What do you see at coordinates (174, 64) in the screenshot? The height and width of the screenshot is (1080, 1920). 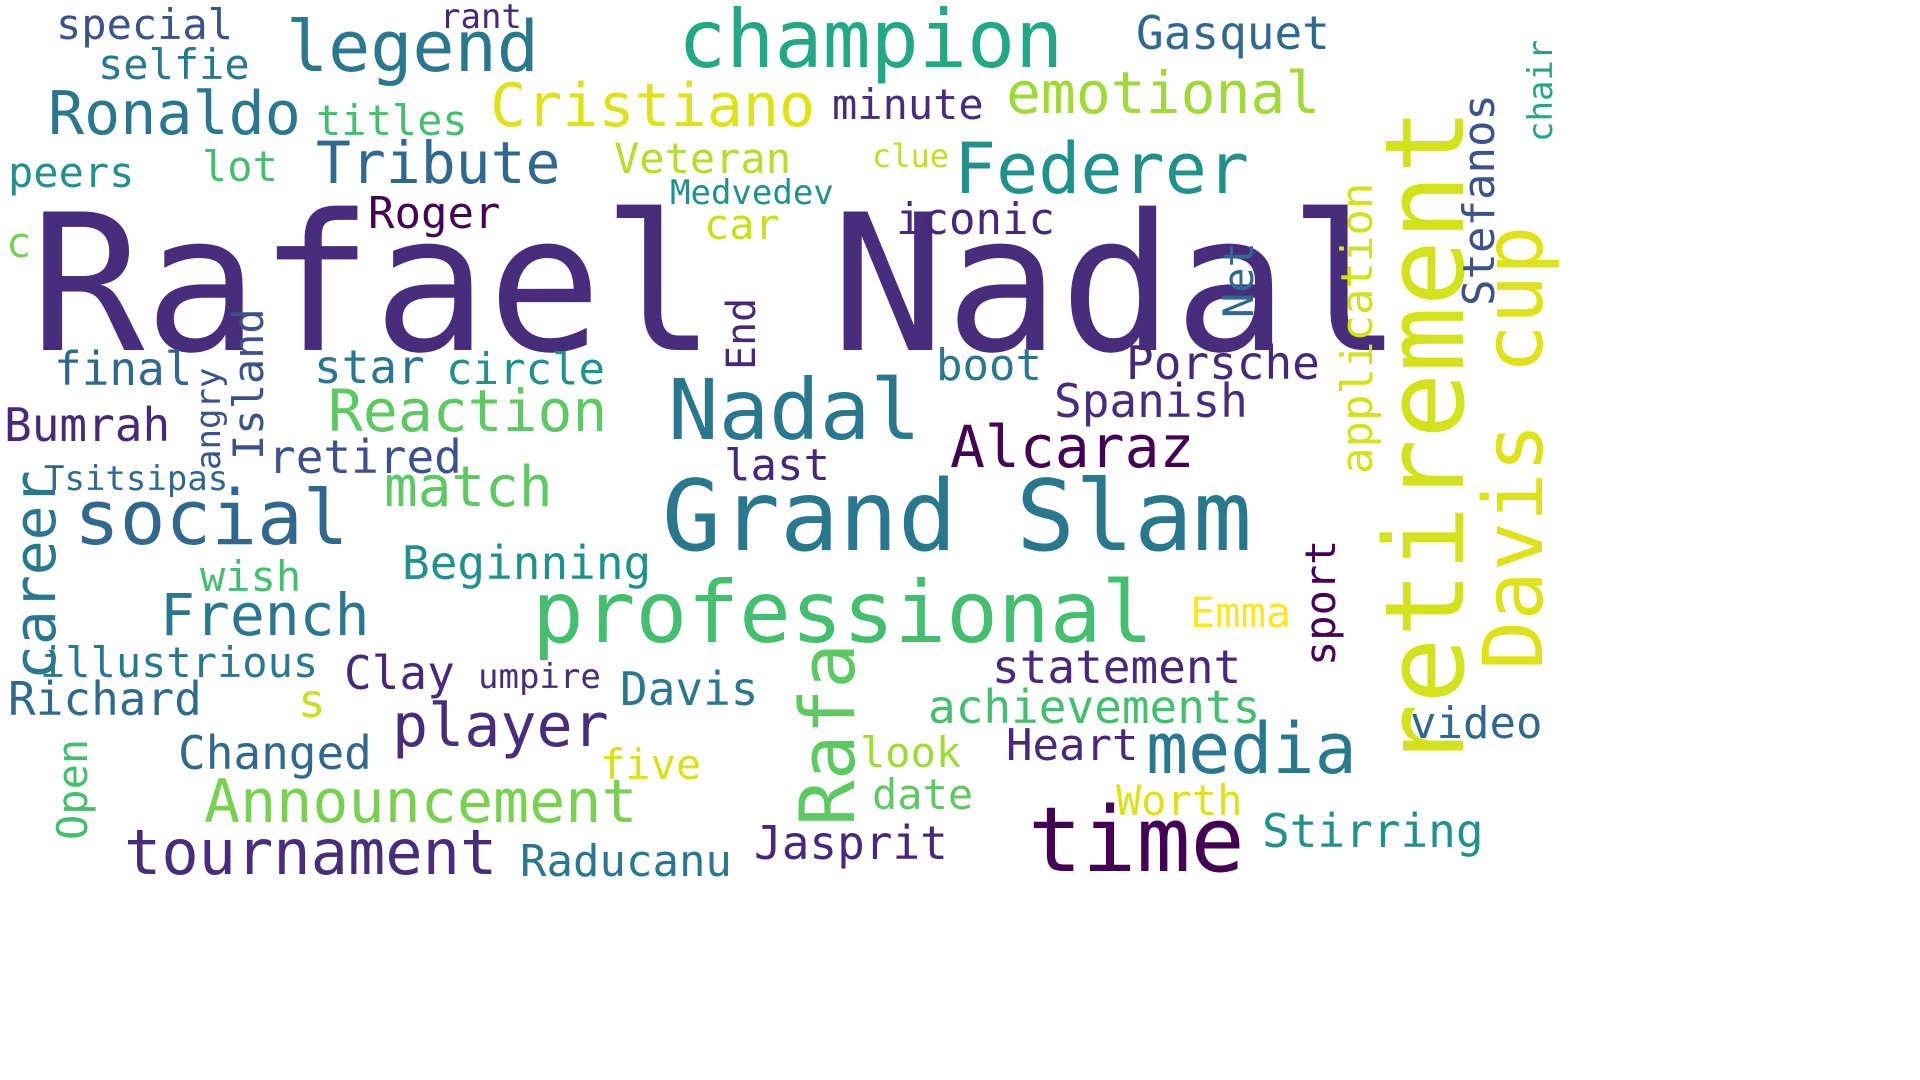 I see `word-selfie: selfie` at bounding box center [174, 64].